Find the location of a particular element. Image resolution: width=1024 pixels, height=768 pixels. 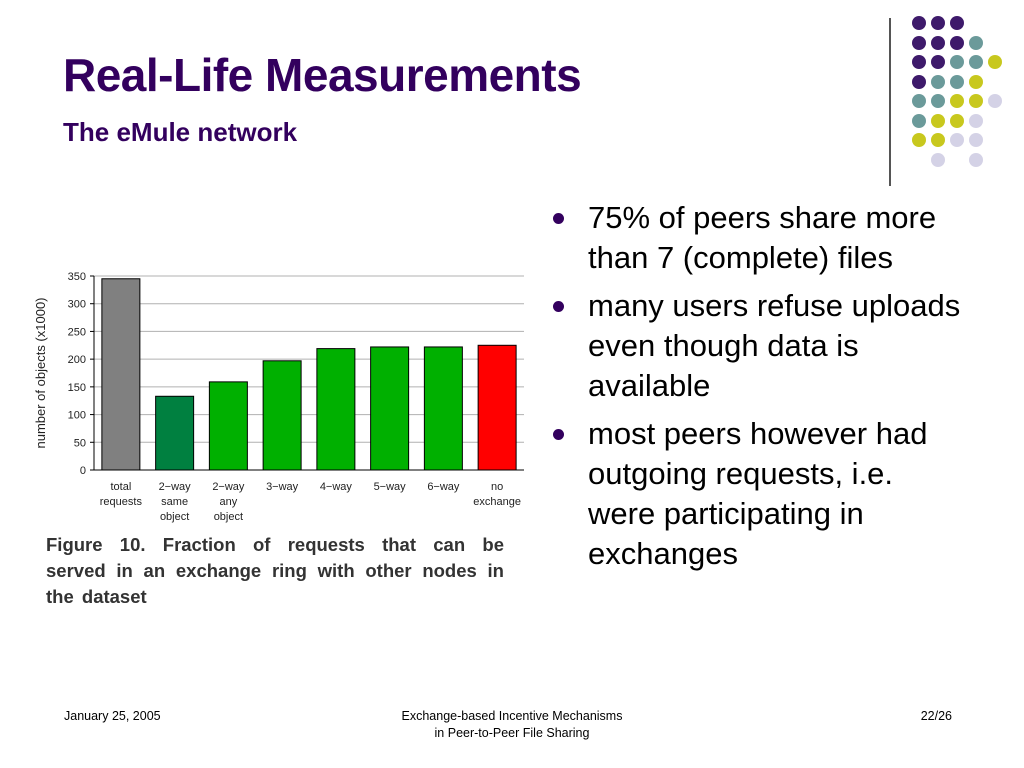

y-tick-label: 300 is located at coordinates (77, 305).